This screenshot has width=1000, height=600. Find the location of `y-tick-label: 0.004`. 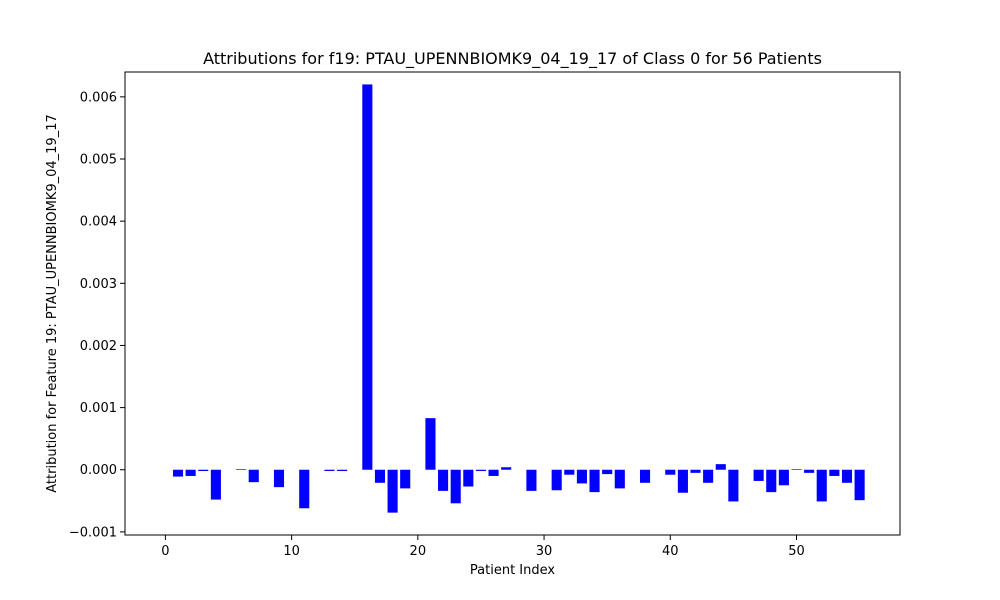

y-tick-label: 0.004 is located at coordinates (98, 222).